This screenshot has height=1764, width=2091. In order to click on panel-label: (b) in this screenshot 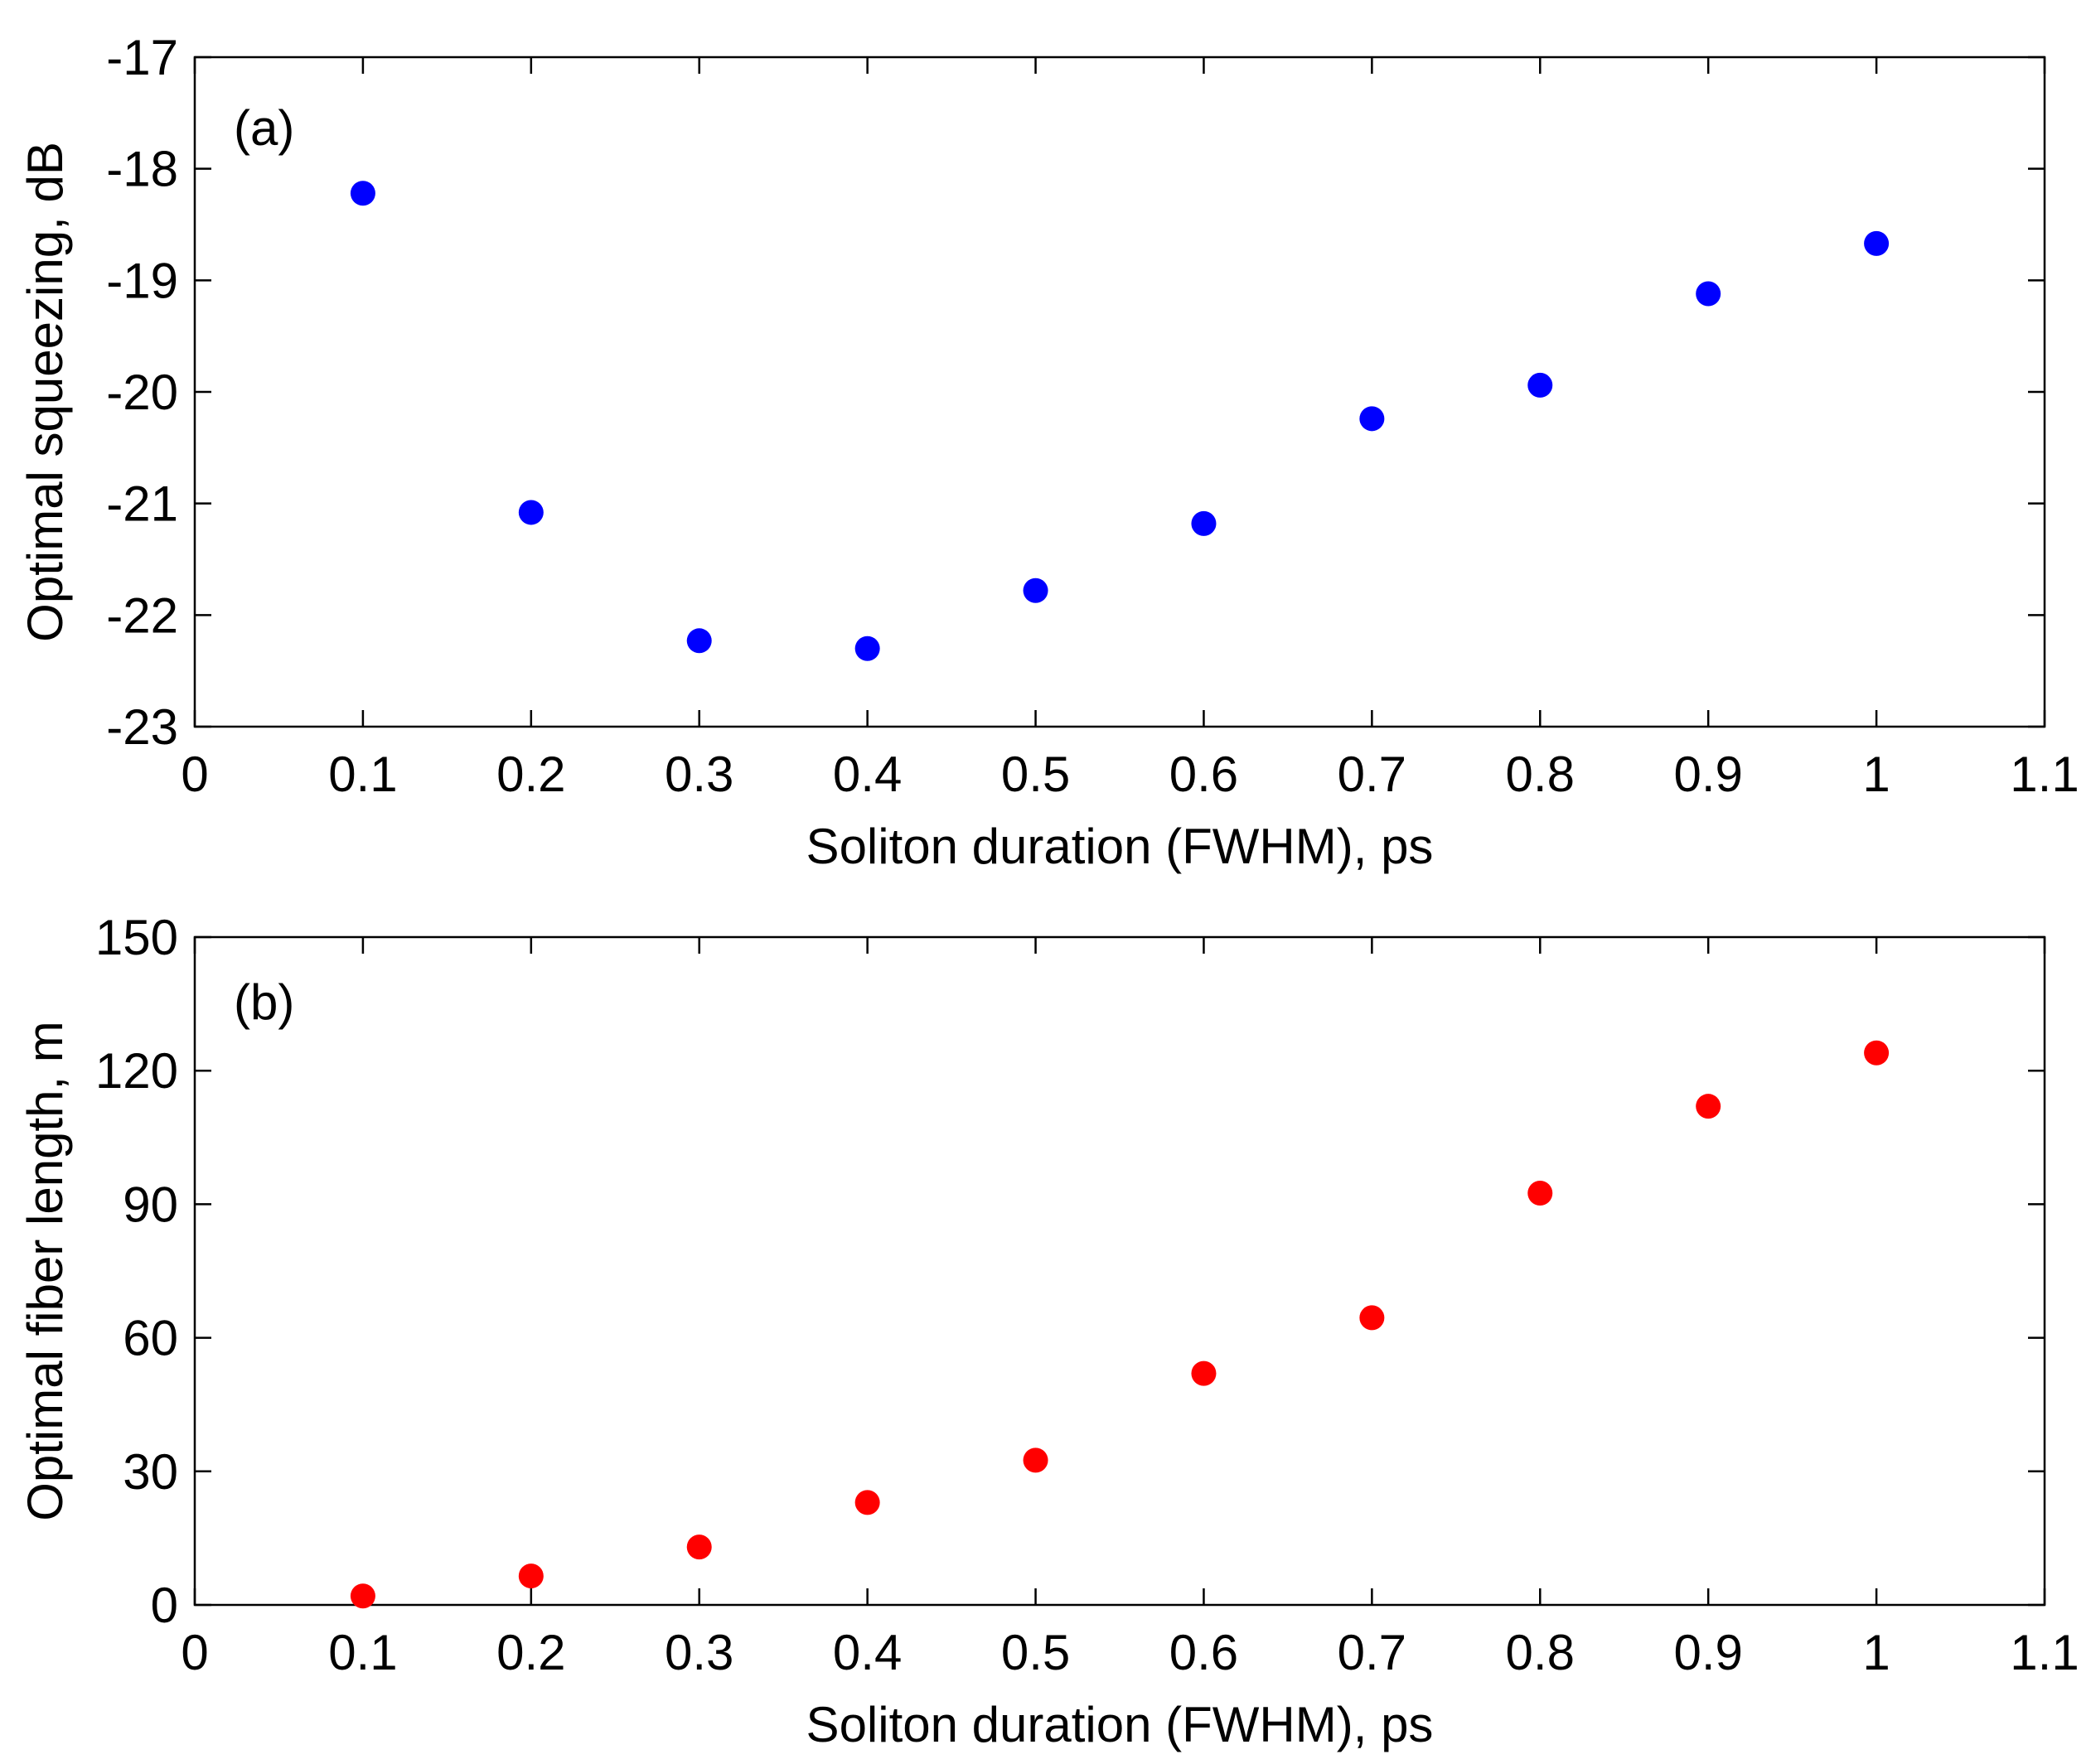, I will do `click(264, 1002)`.